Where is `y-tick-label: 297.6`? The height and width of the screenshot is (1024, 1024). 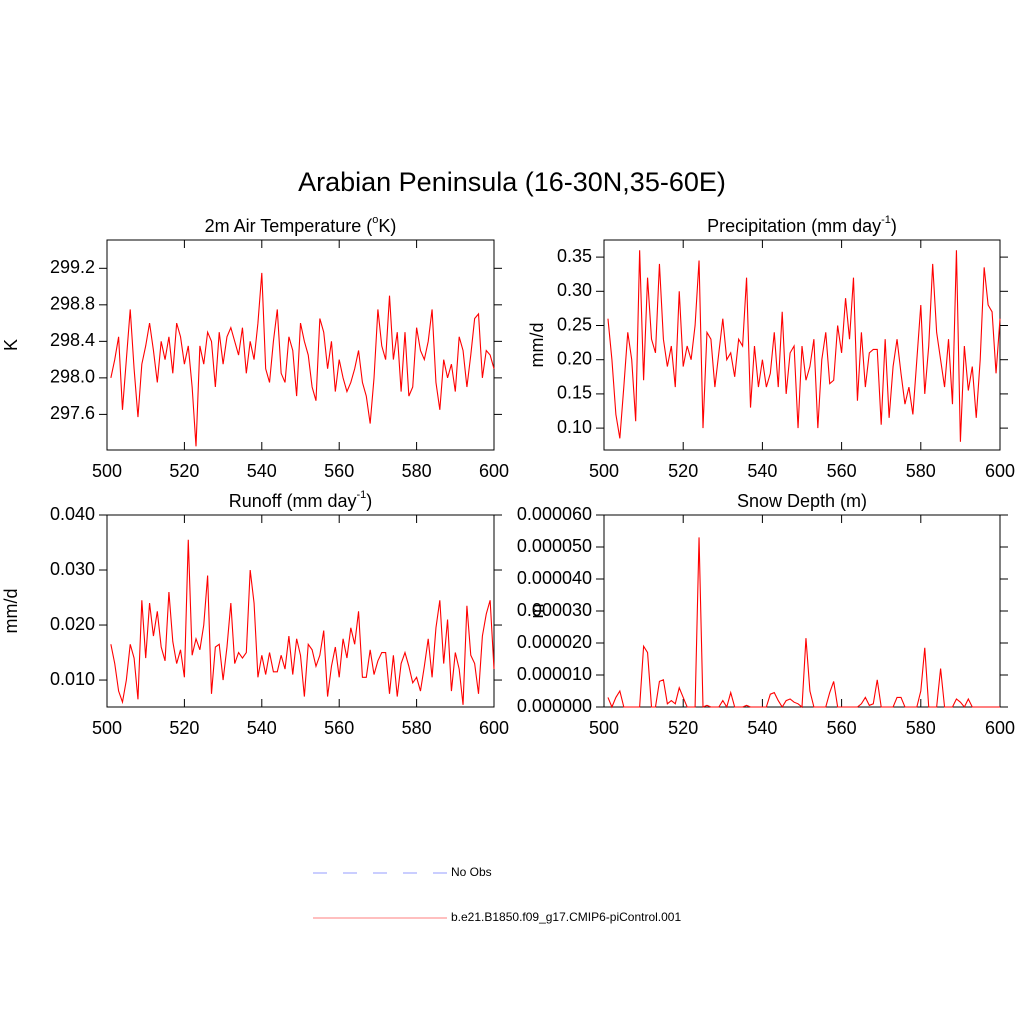 y-tick-label: 297.6 is located at coordinates (72, 413).